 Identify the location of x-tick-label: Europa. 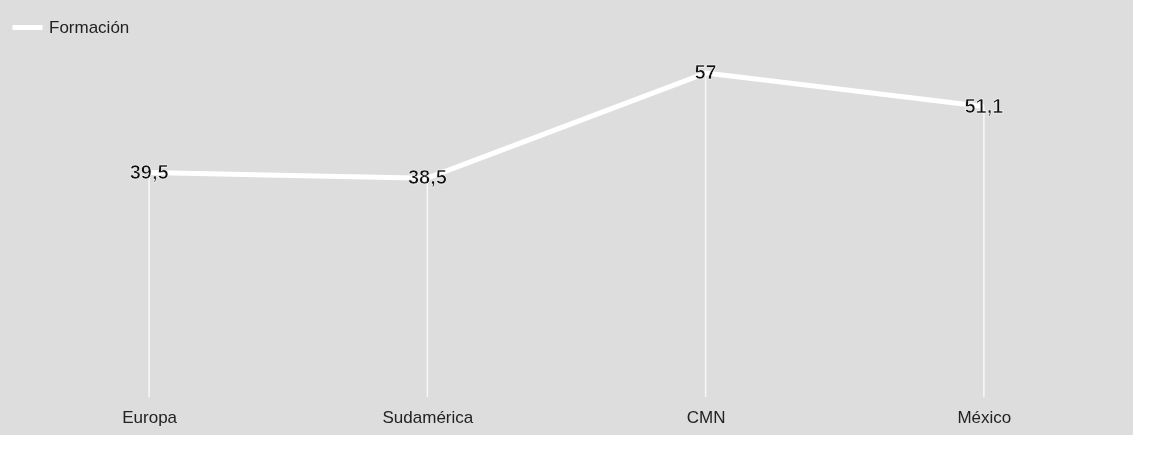
(150, 417).